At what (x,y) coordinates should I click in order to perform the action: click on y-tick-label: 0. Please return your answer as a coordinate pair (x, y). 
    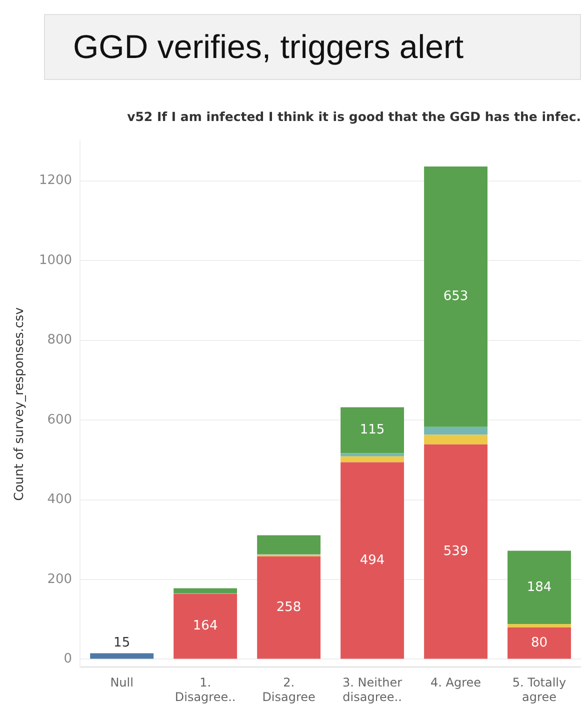
    Looking at the image, I should click on (68, 659).